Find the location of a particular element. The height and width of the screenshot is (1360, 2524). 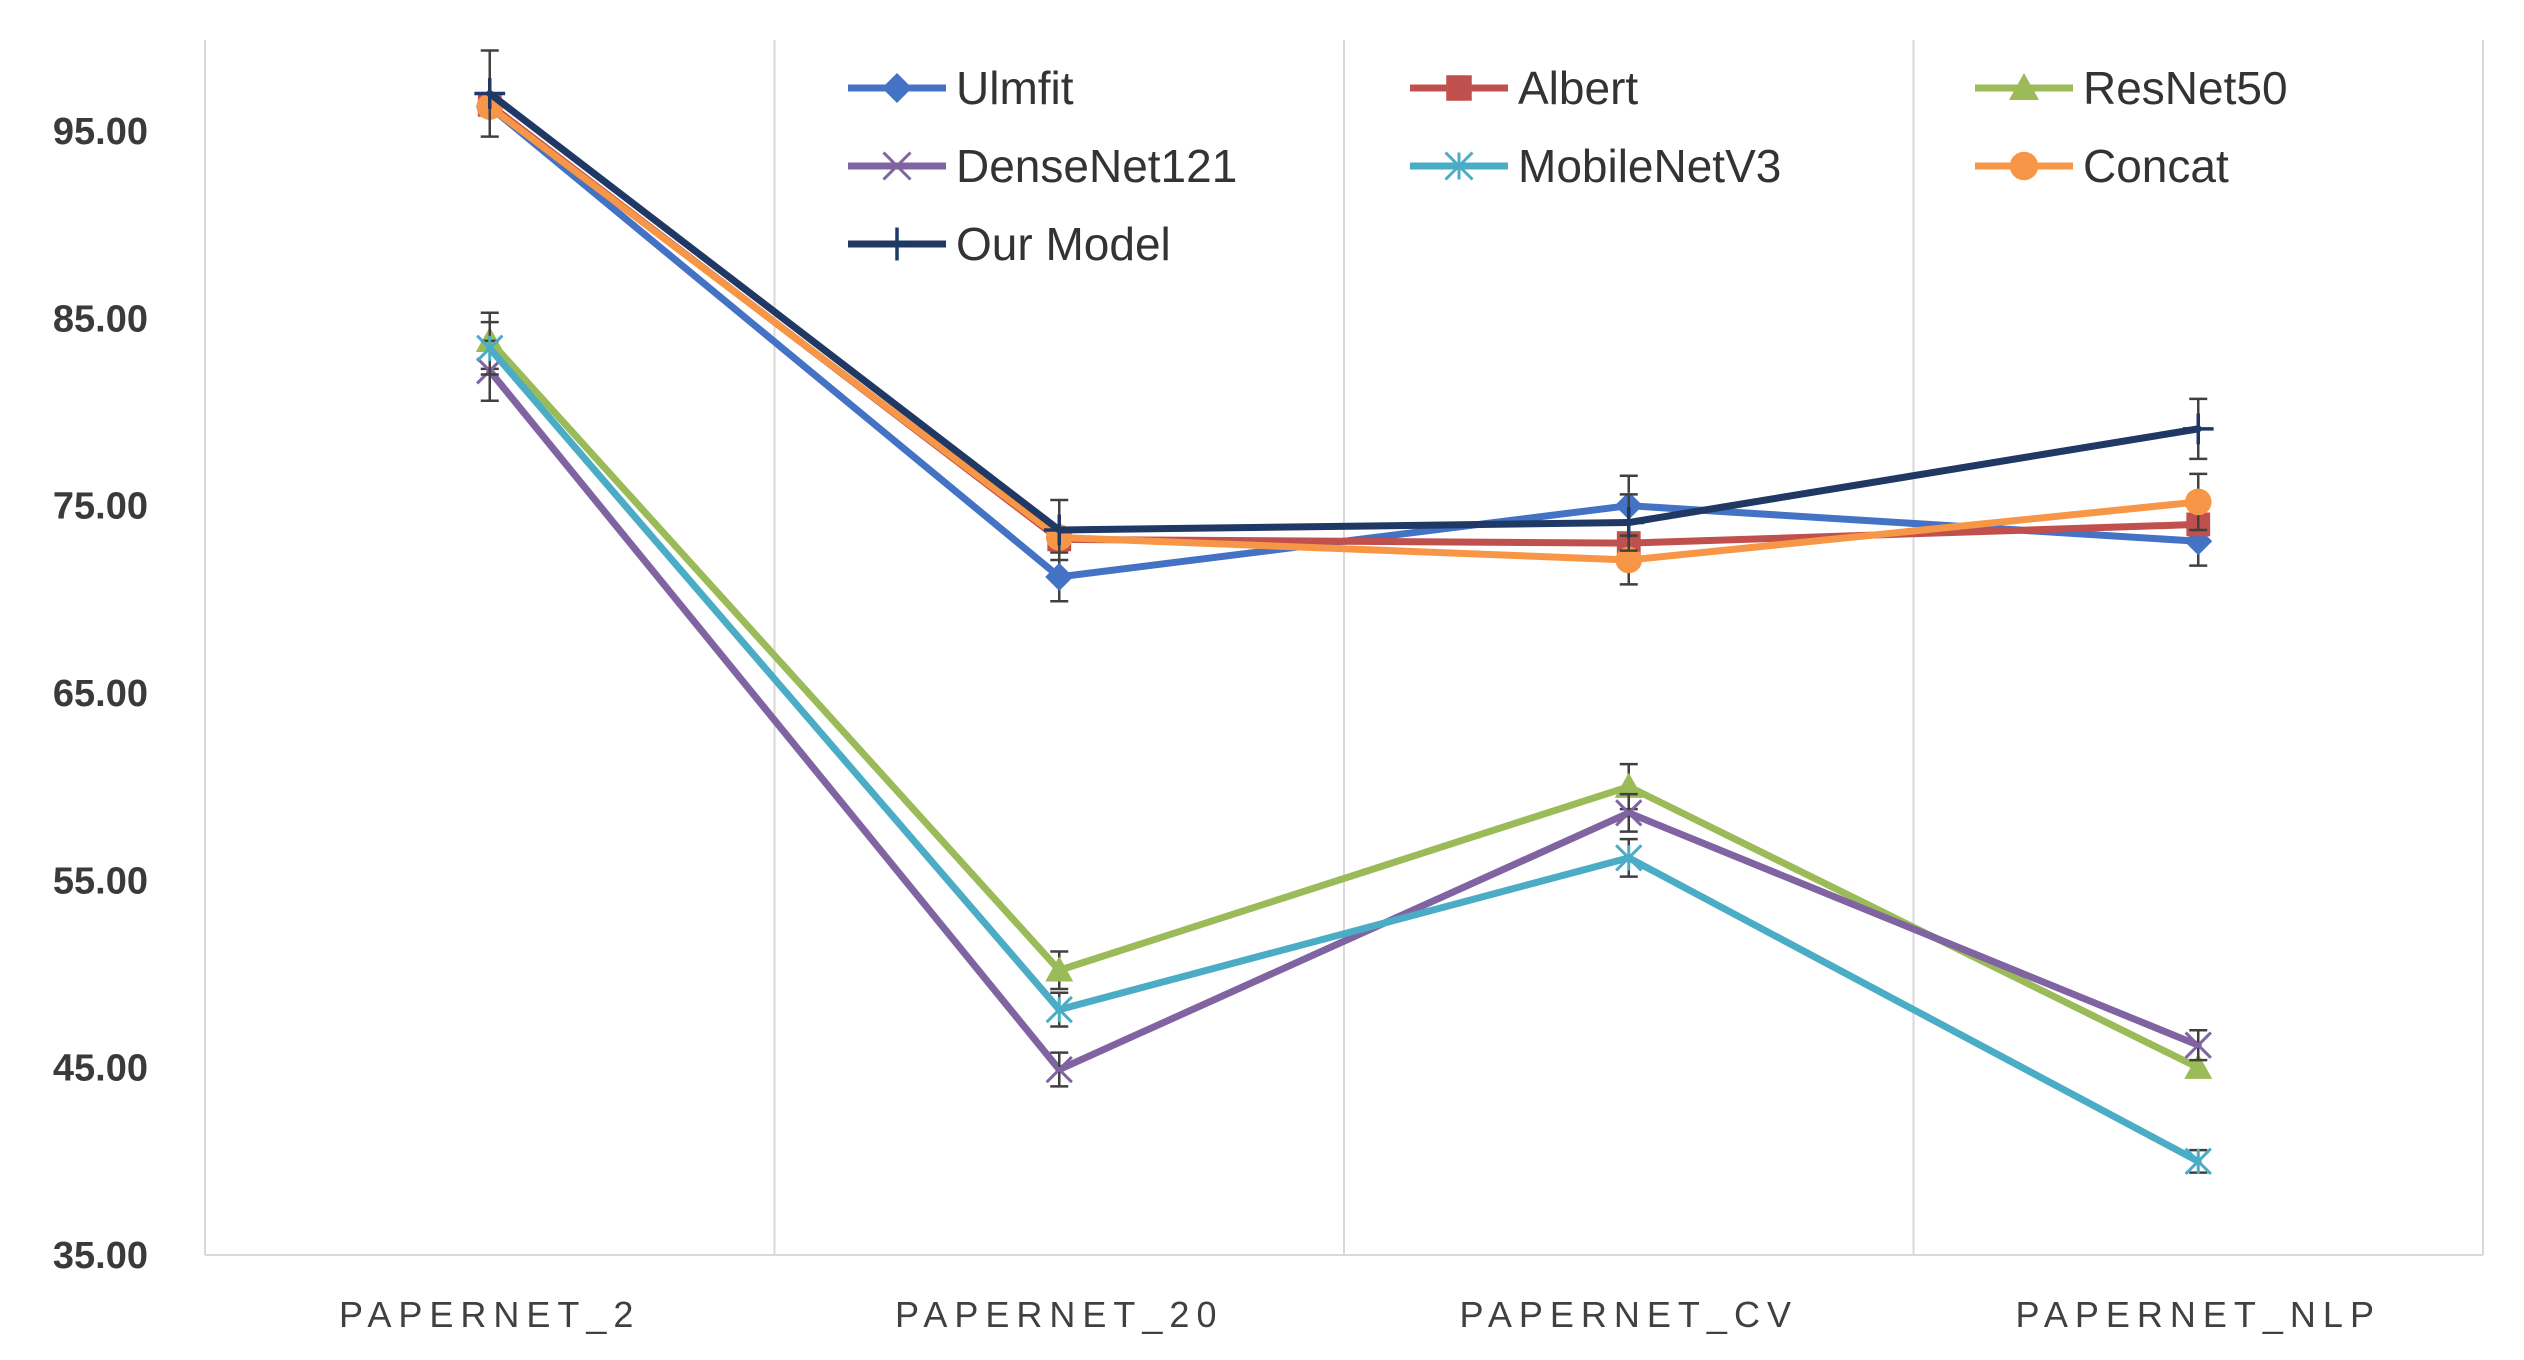

y-tick-label: 45.00 is located at coordinates (100, 1069).